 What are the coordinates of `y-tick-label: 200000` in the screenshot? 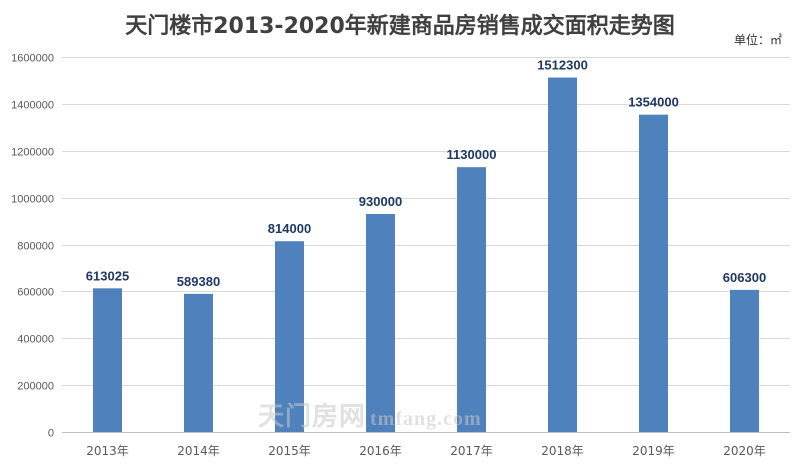 It's located at (35, 387).